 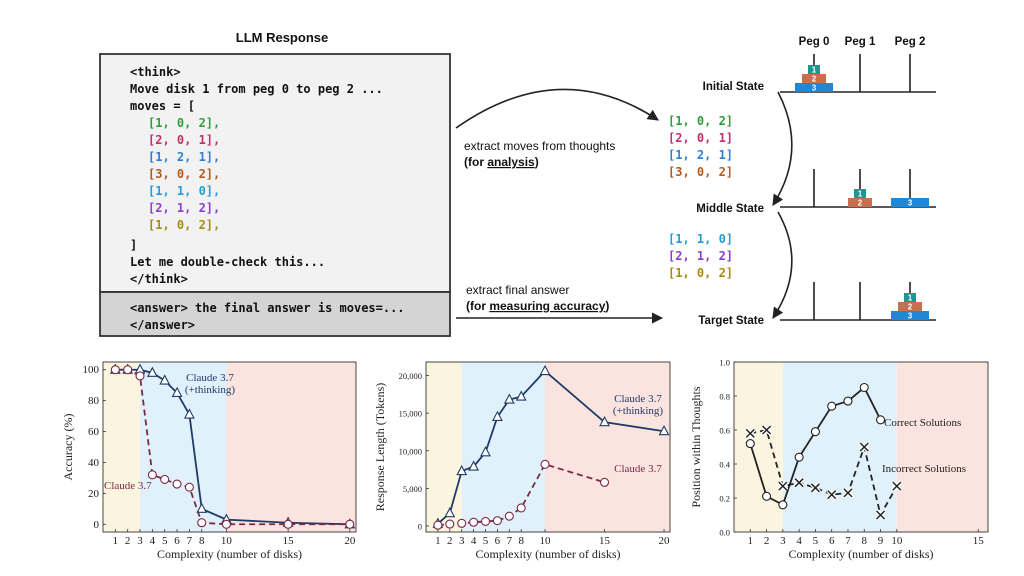 I want to click on think-move-5: [1, 1, 0],, so click(x=184, y=191).